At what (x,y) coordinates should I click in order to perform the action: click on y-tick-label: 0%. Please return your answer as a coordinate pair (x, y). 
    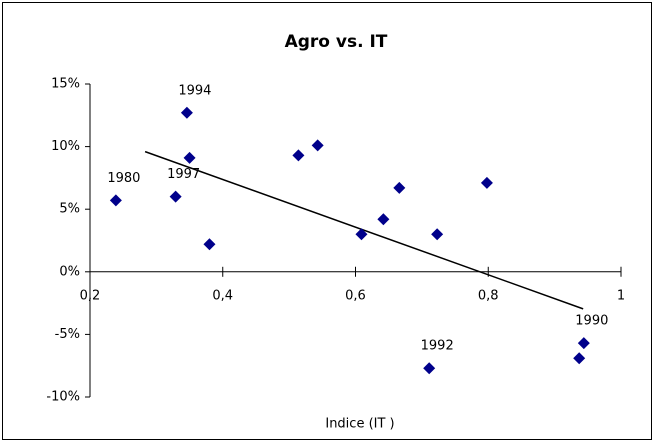
    Looking at the image, I should click on (69, 271).